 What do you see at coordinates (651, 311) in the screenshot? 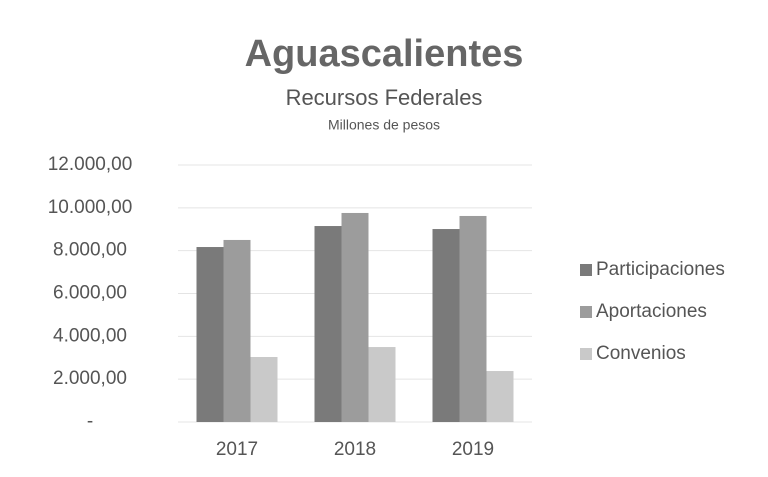
I see `legend-label: Aportaciones` at bounding box center [651, 311].